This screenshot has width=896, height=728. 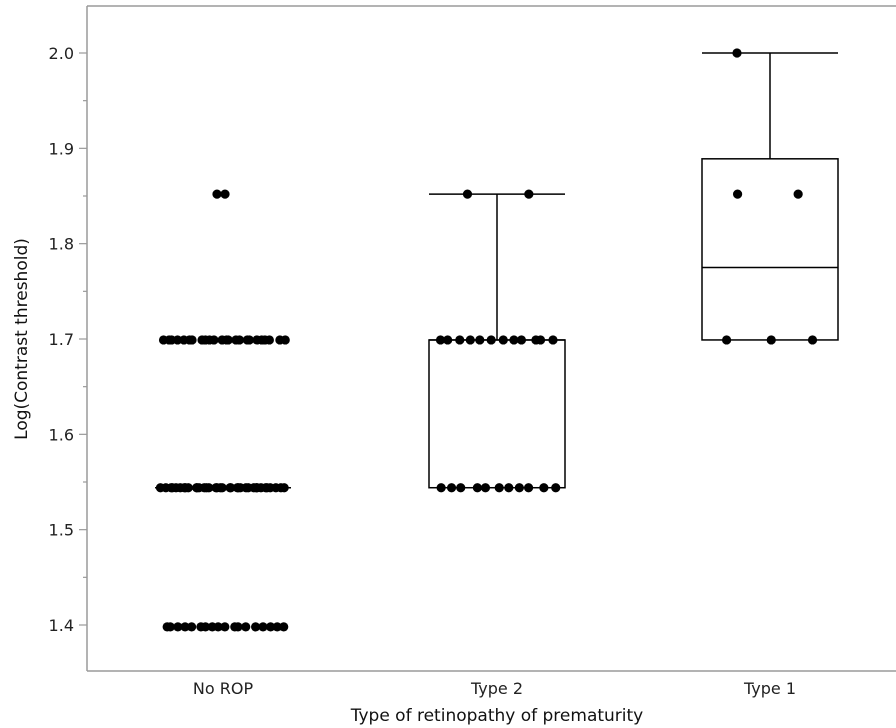 I want to click on y-axis-title: Log(Contrast threshold), so click(x=22, y=339).